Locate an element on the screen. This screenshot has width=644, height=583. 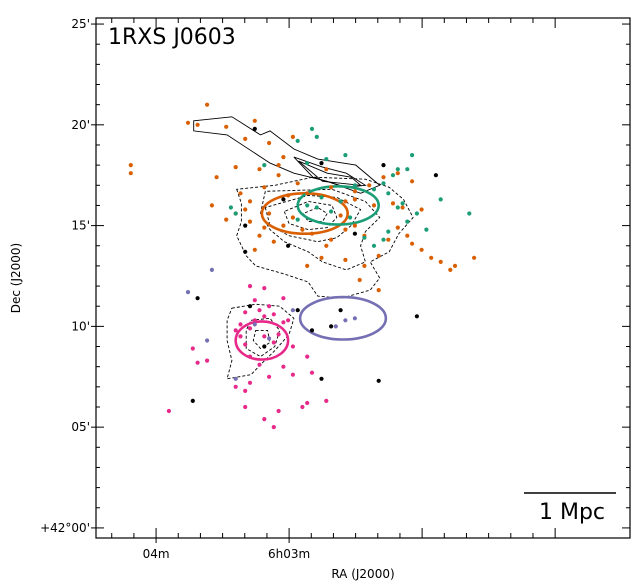
x-ray-contours is located at coordinates (287, 155).